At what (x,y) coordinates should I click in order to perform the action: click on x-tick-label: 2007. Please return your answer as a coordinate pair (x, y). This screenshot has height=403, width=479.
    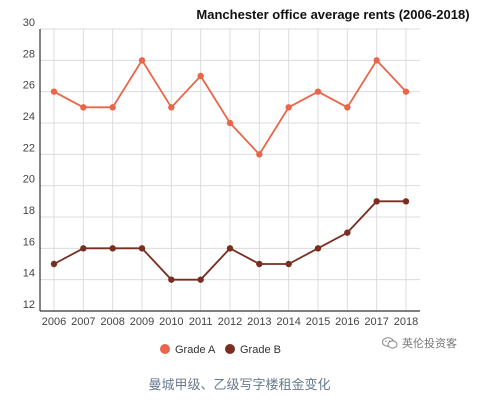
    Looking at the image, I should click on (83, 322).